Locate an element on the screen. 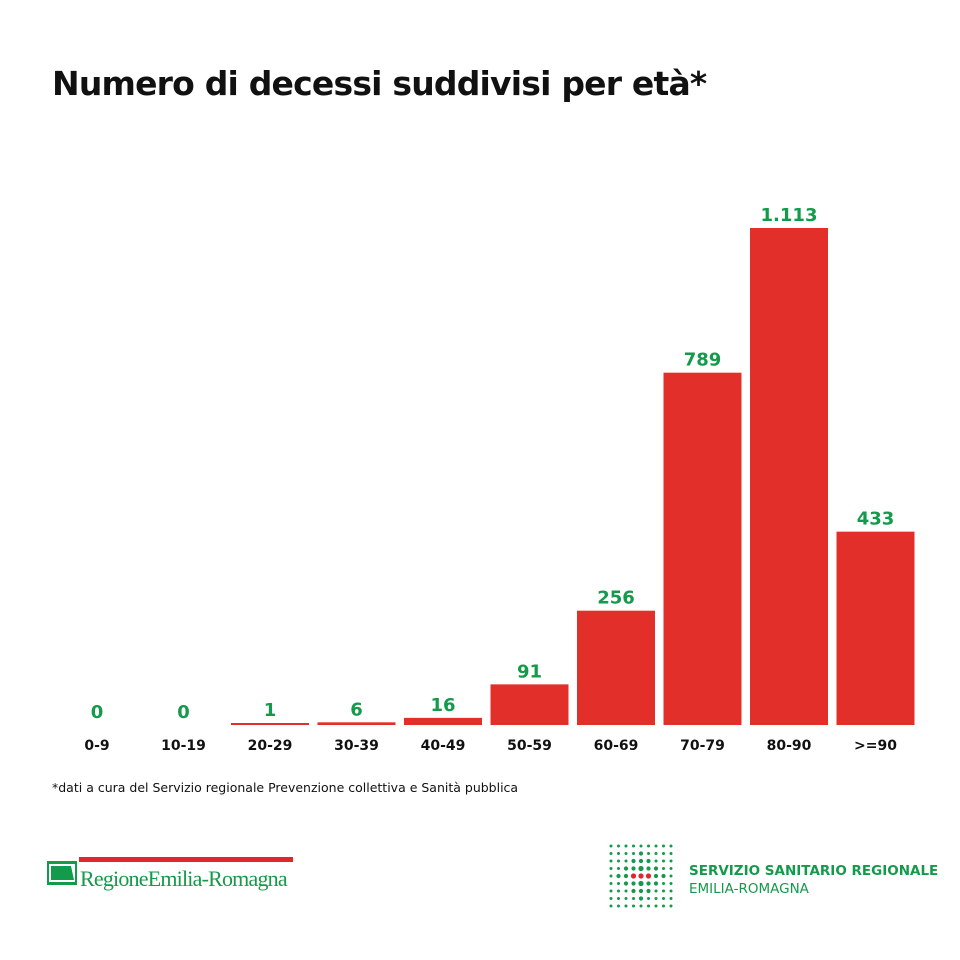 The height and width of the screenshot is (960, 960). value-label-30-39: 6 is located at coordinates (356, 709).